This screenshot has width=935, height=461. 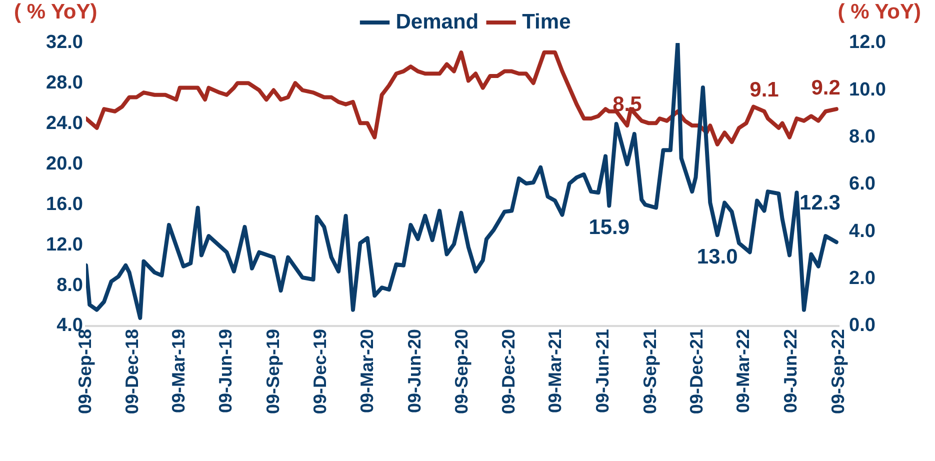 I want to click on x-tick-label: 09-Mar-21, so click(x=555, y=371).